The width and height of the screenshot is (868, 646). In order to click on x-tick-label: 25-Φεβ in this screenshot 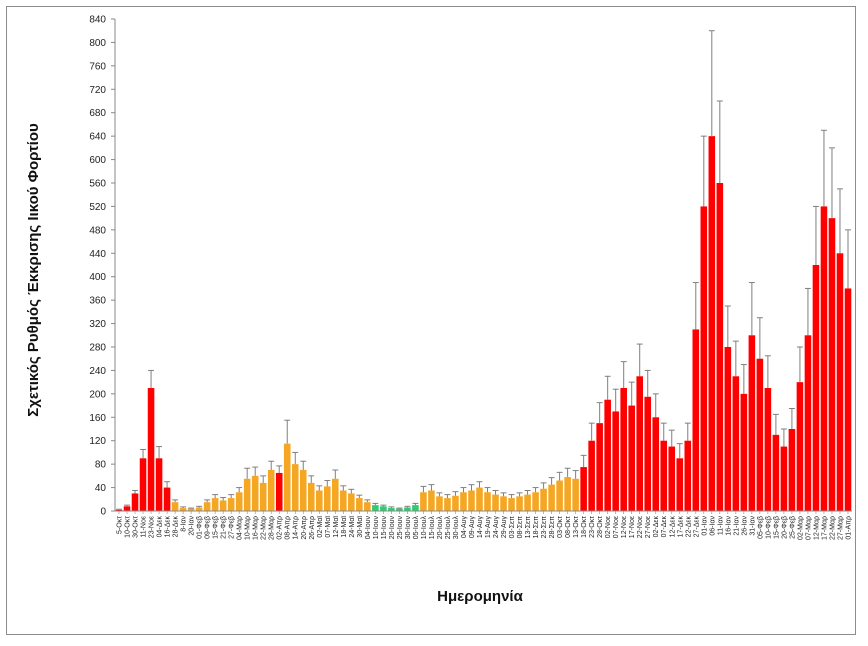, I will do `click(792, 527)`.